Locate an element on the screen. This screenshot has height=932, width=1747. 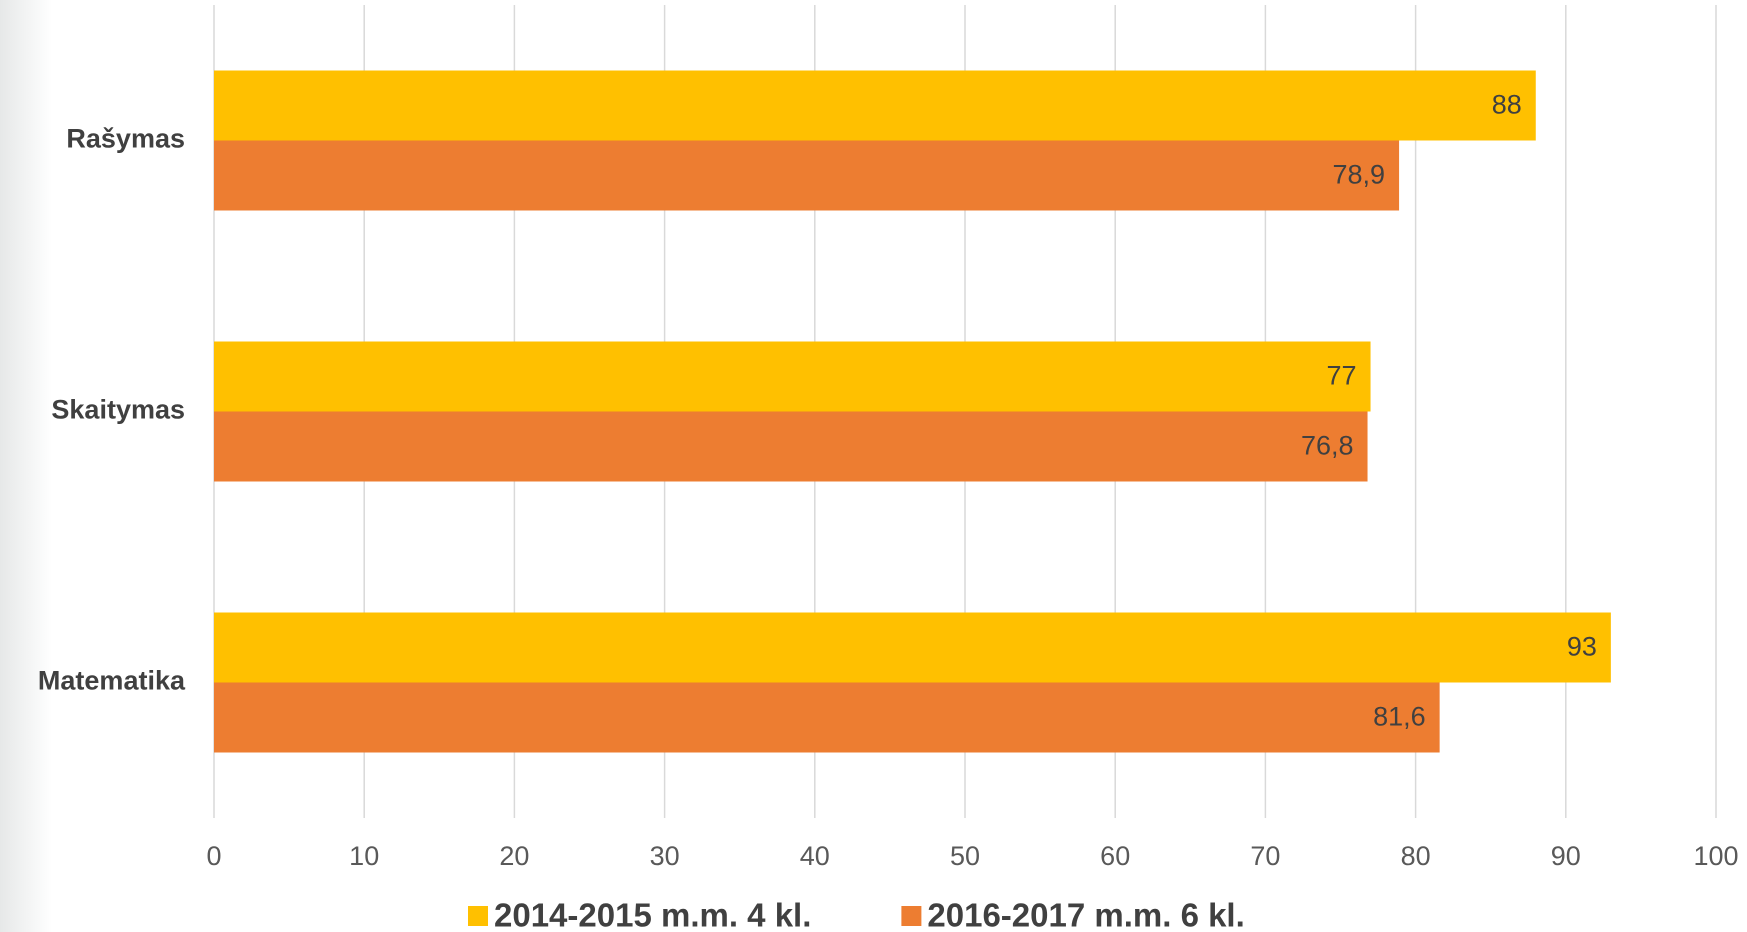
x-tick-label: 90 is located at coordinates (1566, 856).